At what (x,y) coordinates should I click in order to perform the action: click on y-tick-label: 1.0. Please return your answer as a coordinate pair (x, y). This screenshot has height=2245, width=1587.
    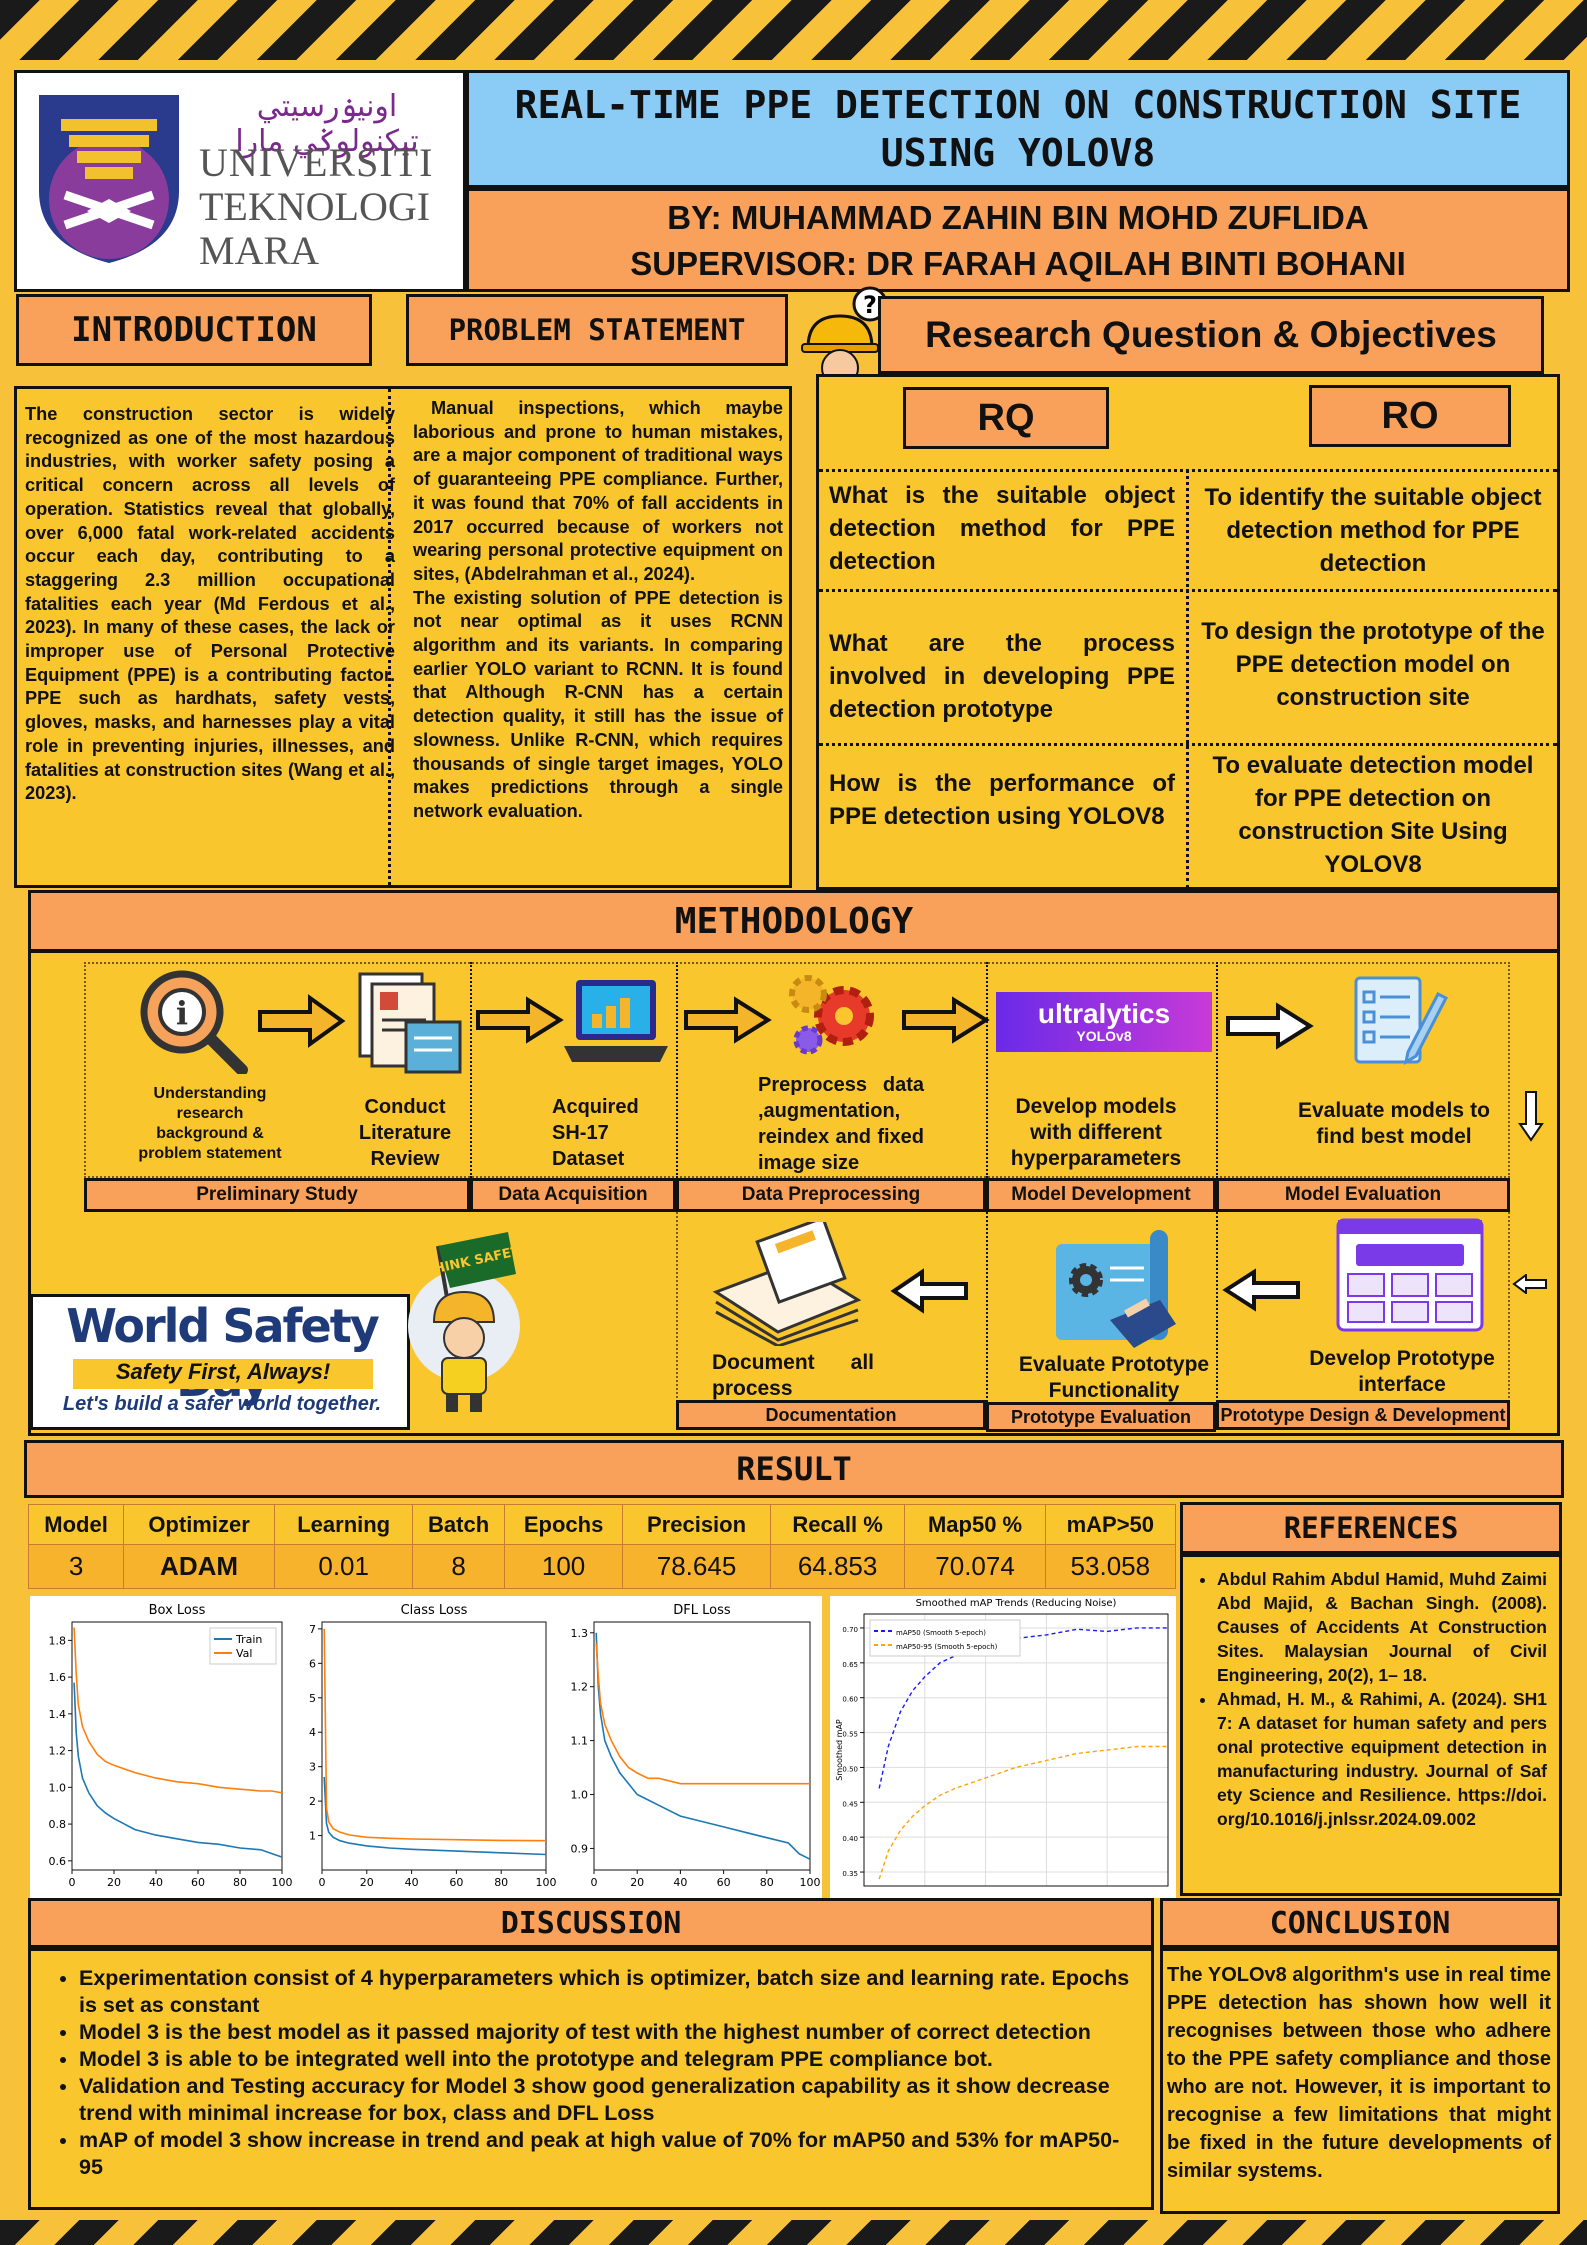
    Looking at the image, I should click on (58, 1787).